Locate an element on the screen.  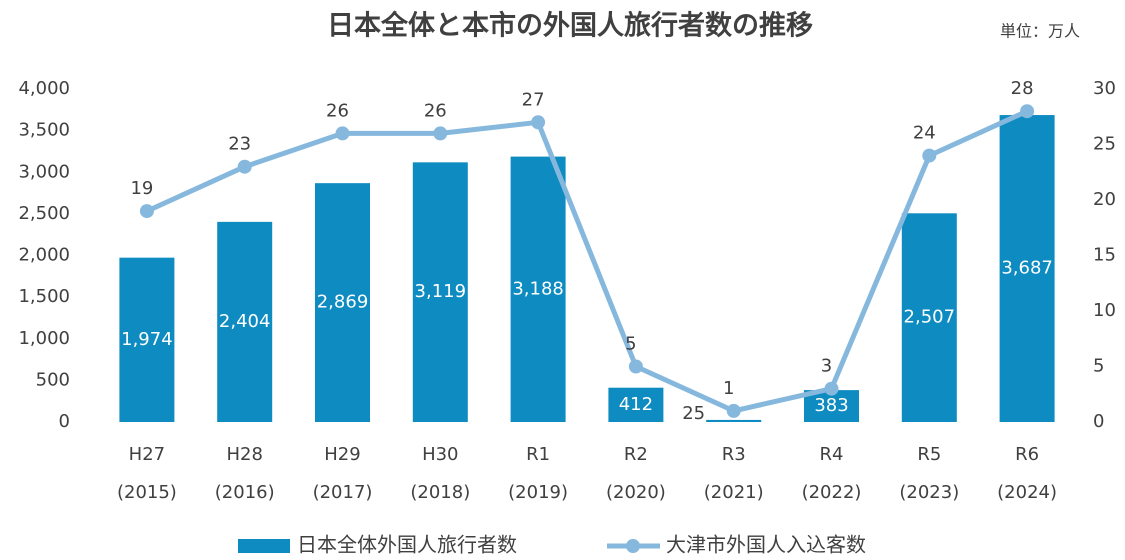
line-value-label: 1 is located at coordinates (728, 388).